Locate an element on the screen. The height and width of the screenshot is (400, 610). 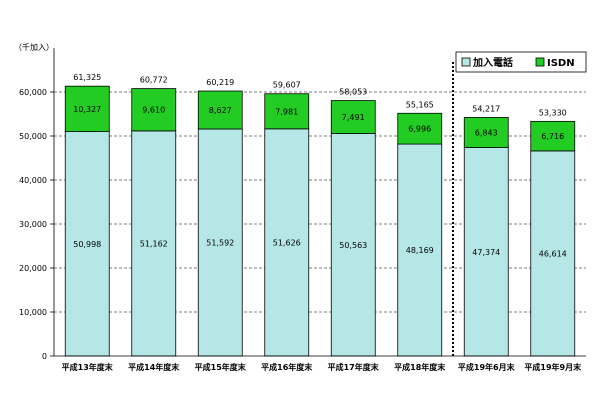
total-value-label: 55,165 is located at coordinates (420, 104).